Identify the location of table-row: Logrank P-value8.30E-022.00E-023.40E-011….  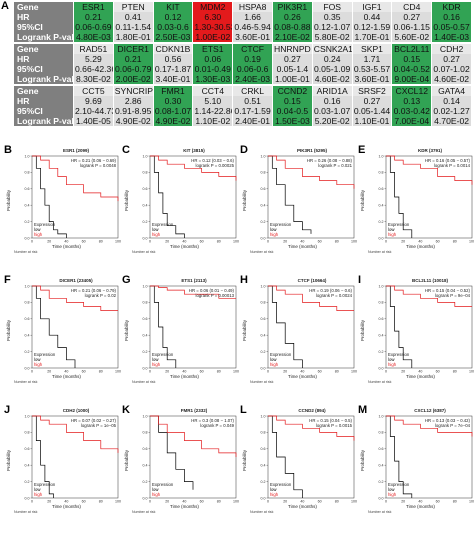
(242, 79).